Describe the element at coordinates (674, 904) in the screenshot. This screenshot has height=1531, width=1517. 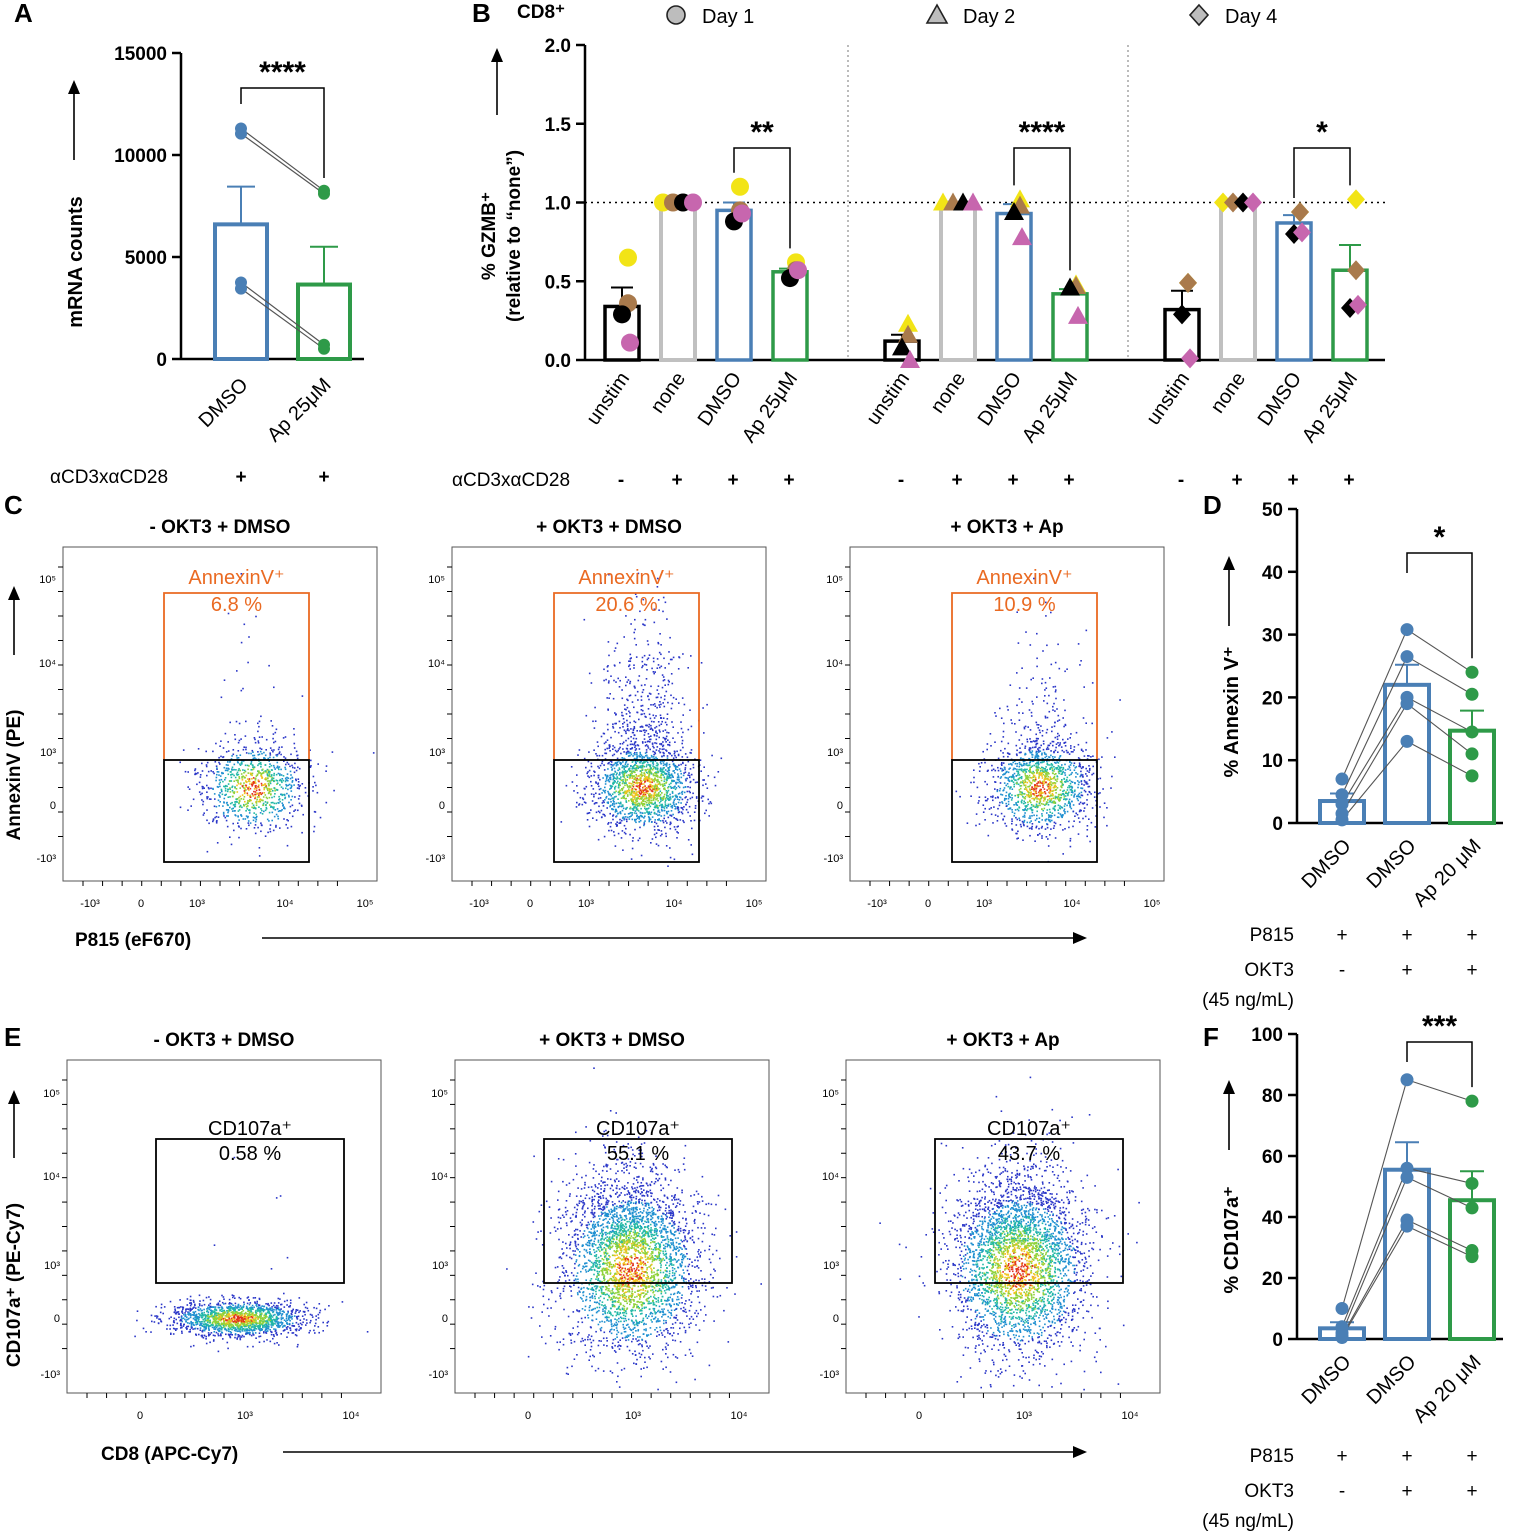
I see `panel-c-plot-2-x-tick-label: 10⁴` at that location.